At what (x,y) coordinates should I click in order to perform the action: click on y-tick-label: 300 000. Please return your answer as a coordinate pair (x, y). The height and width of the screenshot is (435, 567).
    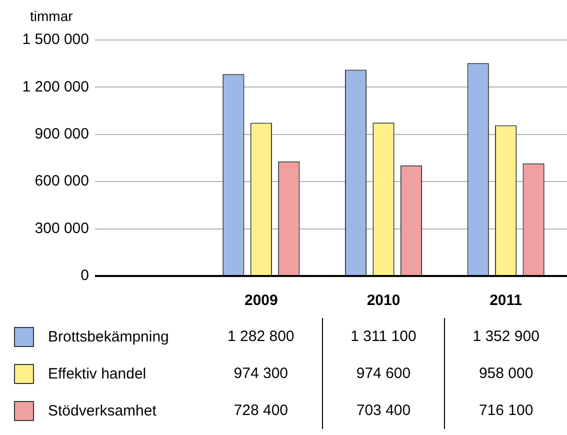
    Looking at the image, I should click on (61, 228).